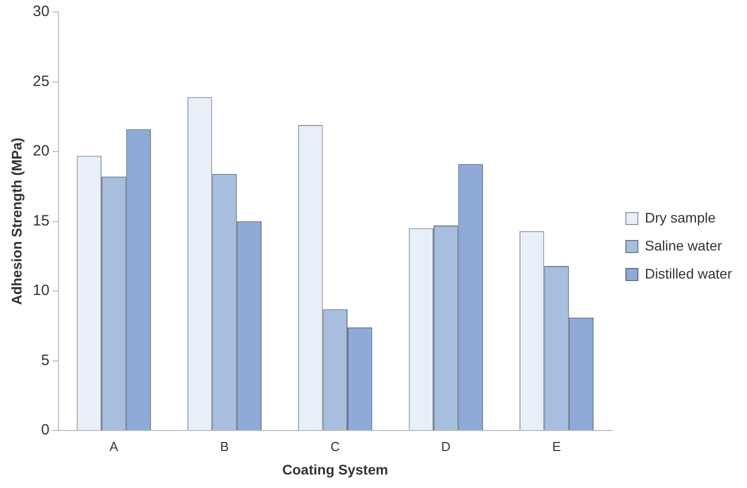 This screenshot has width=747, height=488. Describe the element at coordinates (45, 360) in the screenshot. I see `y-tick-label: 5` at that location.